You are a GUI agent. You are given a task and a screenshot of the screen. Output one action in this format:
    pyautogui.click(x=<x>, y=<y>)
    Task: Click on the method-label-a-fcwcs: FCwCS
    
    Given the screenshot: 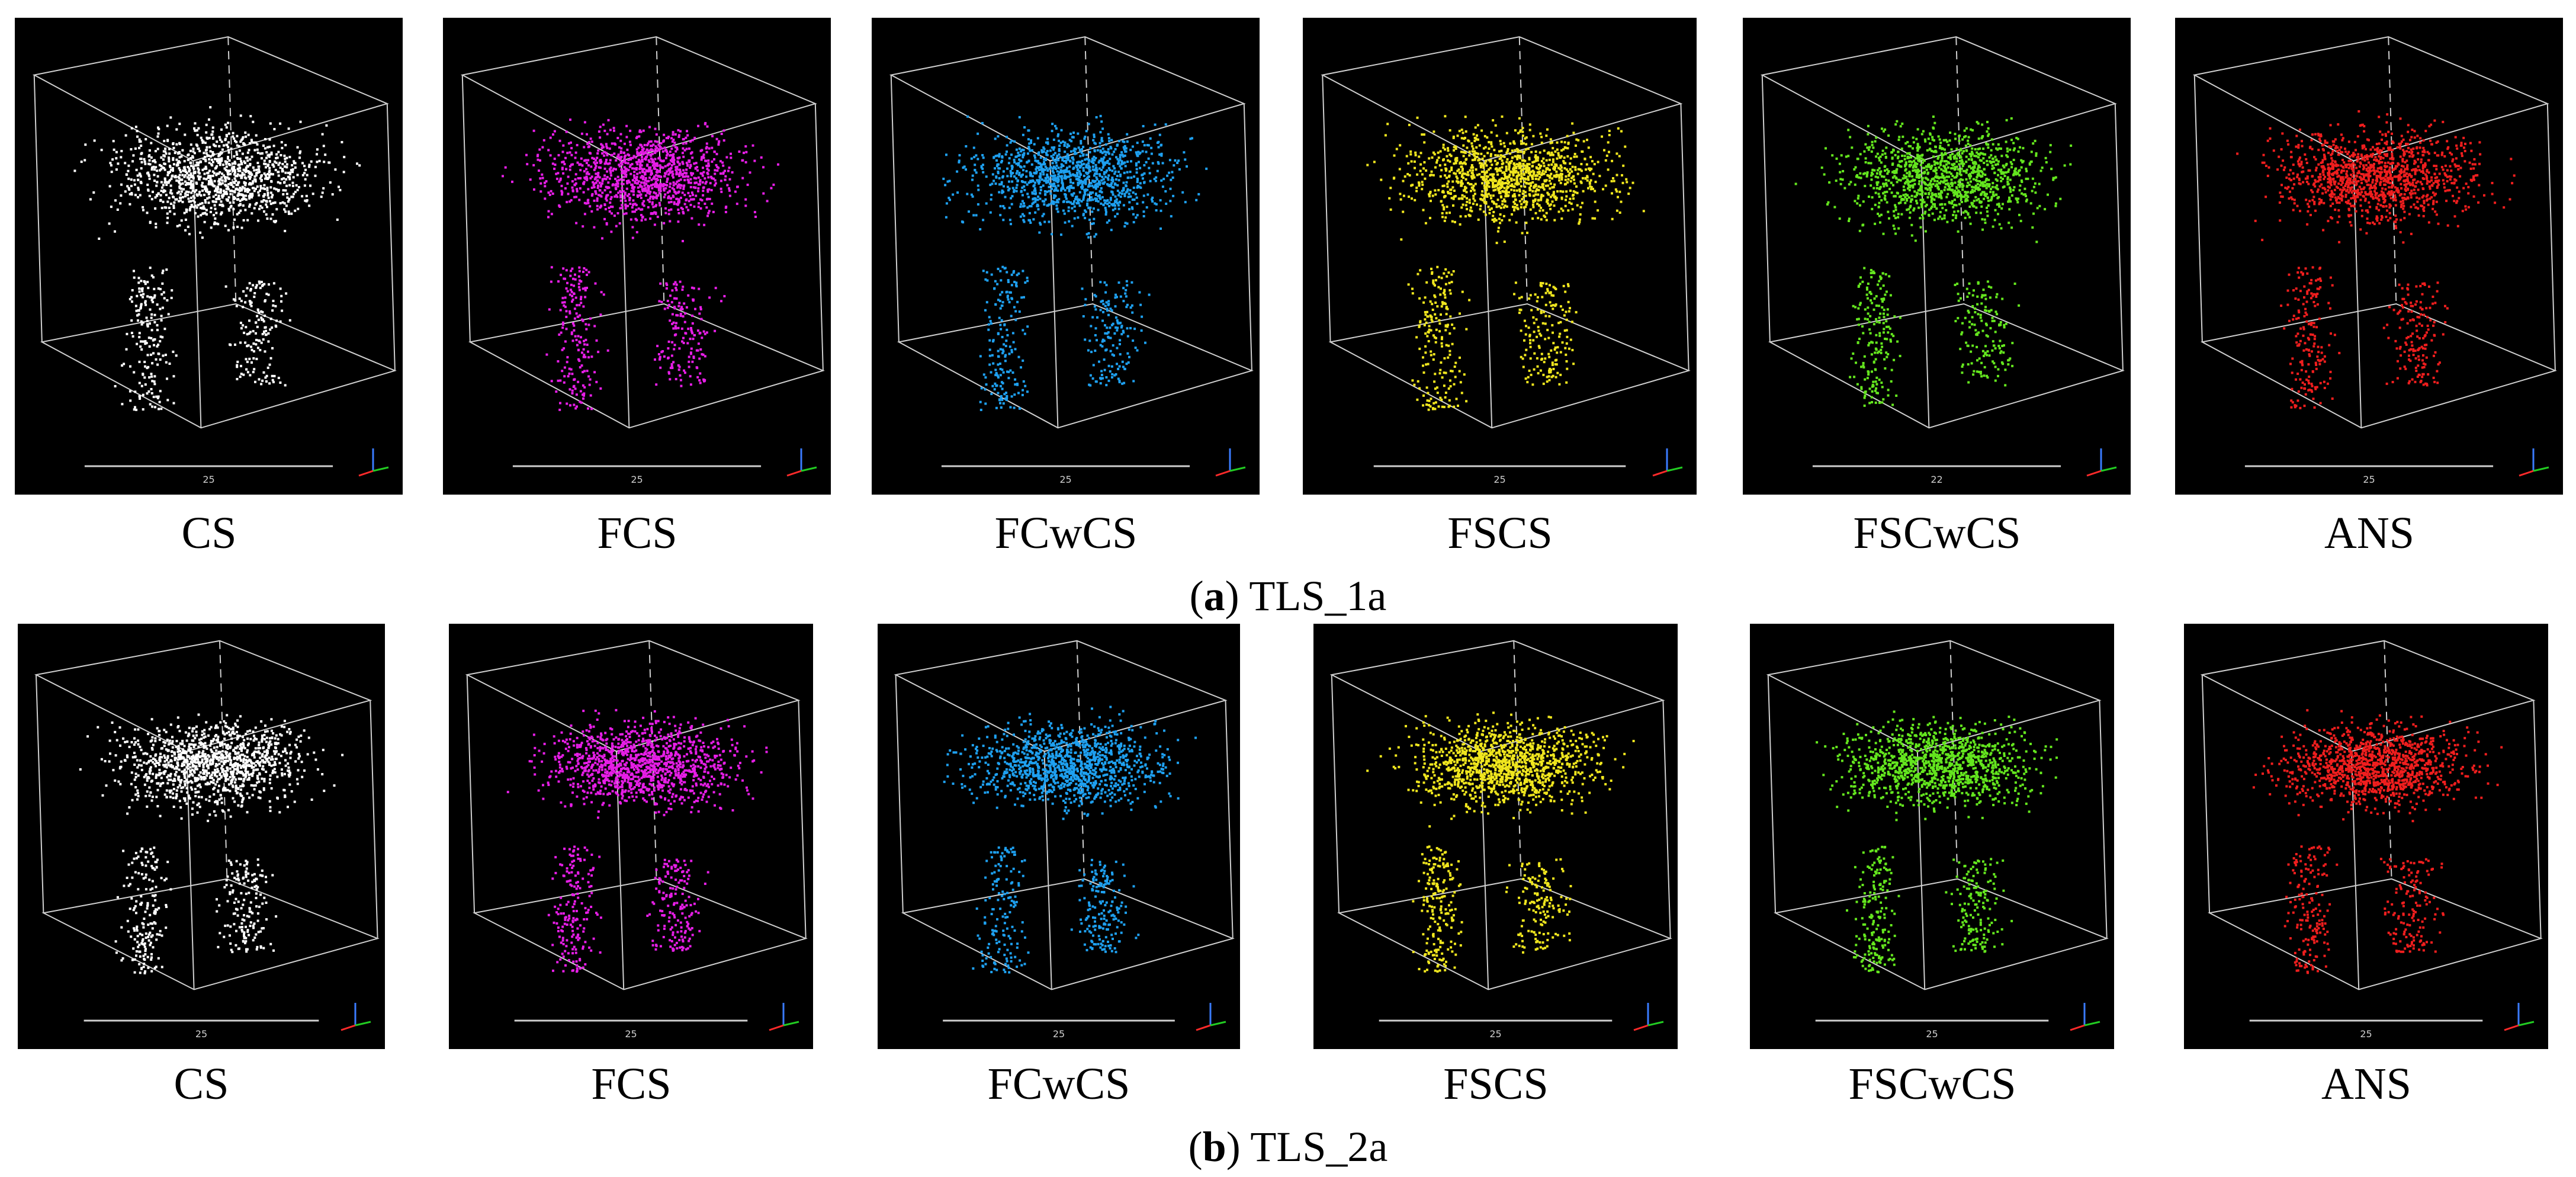 What is the action you would take?
    pyautogui.click(x=1066, y=533)
    